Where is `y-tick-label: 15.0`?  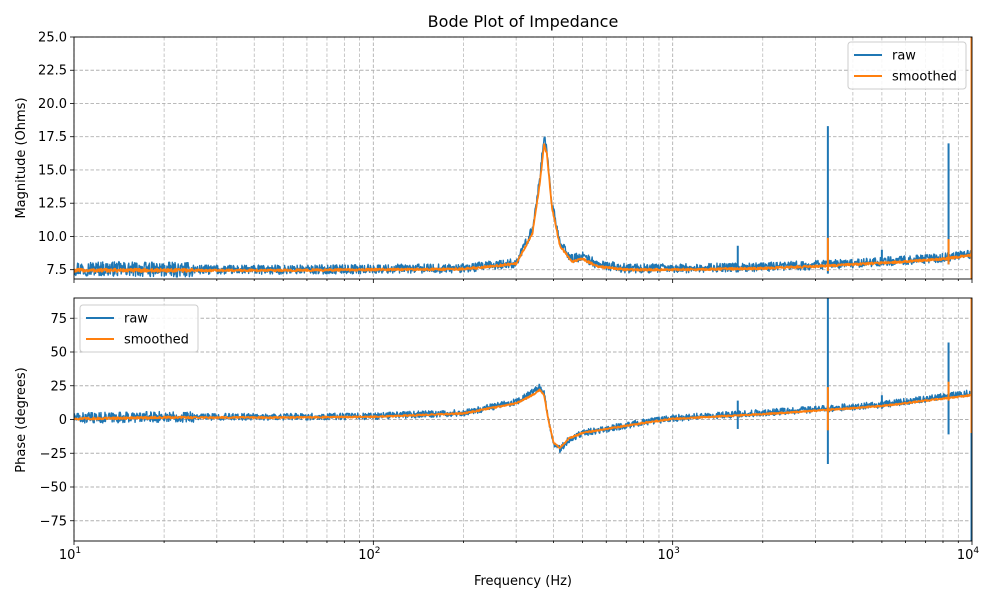
y-tick-label: 15.0 is located at coordinates (52, 170).